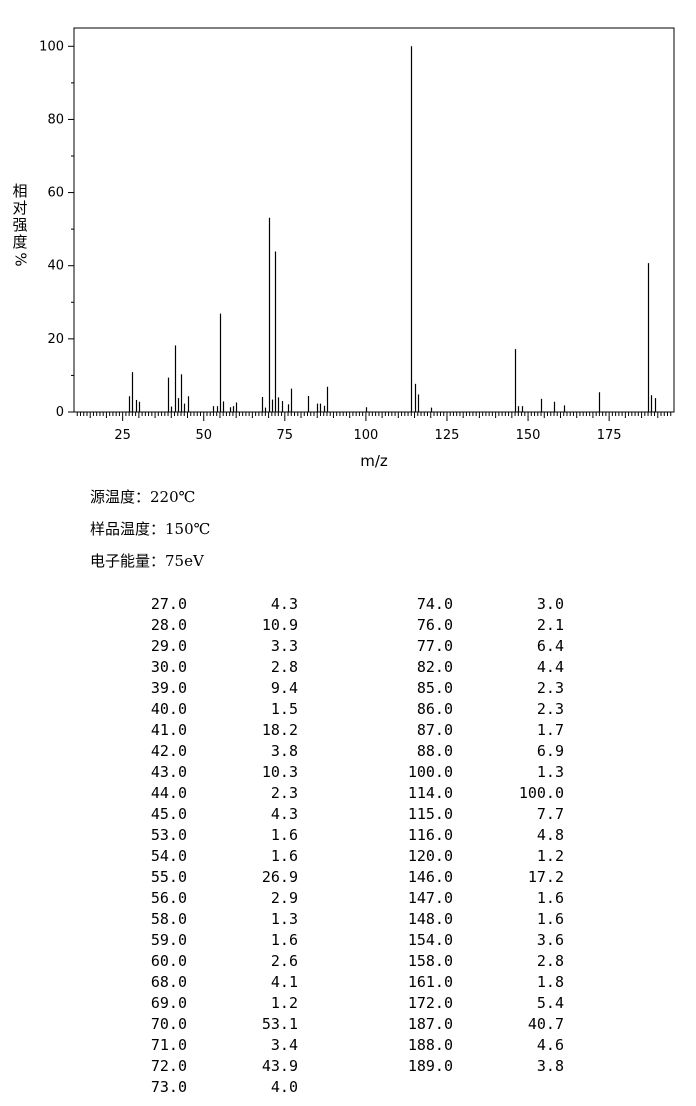 The height and width of the screenshot is (1106, 696). What do you see at coordinates (219, 835) in the screenshot?
I see `peak-row: 53.0 1.6` at bounding box center [219, 835].